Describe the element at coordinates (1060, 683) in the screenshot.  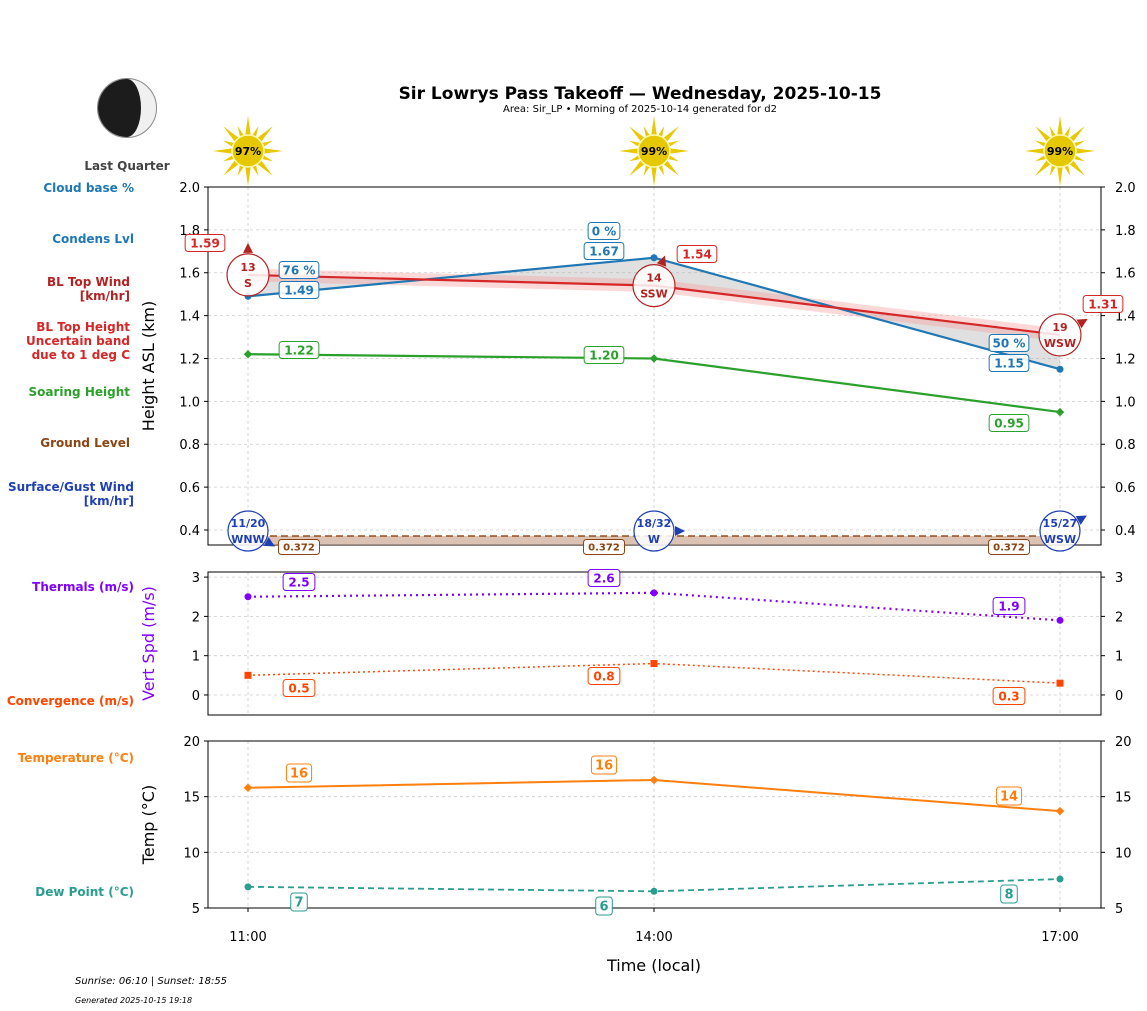
I see `convergence-point` at that location.